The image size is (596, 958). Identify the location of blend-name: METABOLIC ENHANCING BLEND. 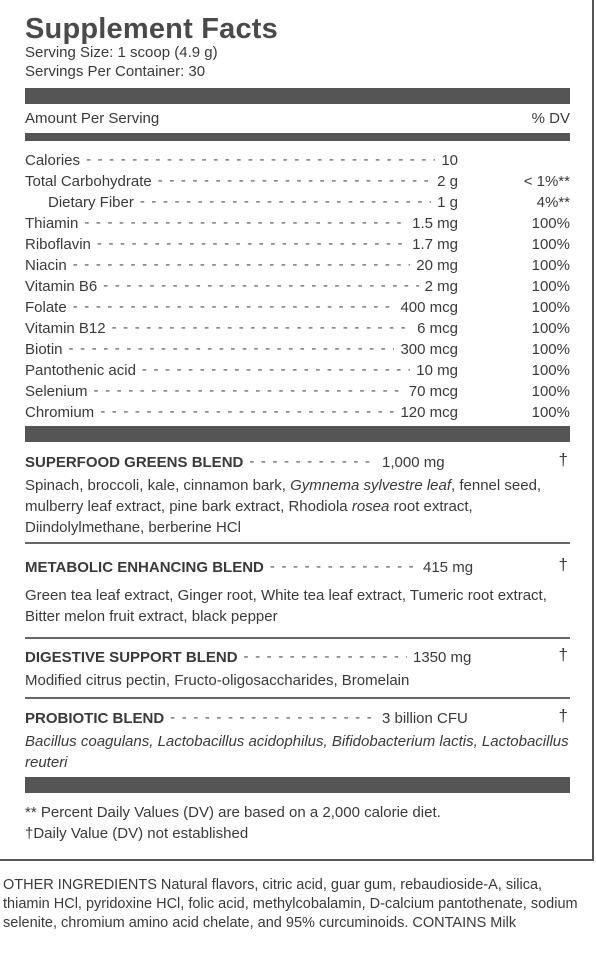
(144, 567).